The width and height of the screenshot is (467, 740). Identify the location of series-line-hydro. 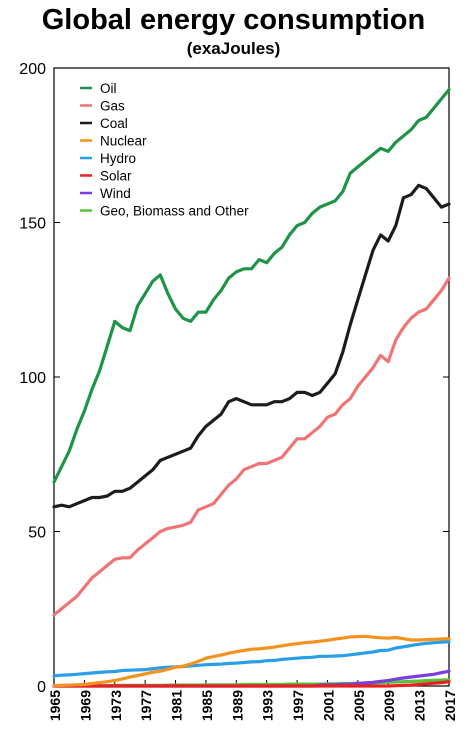
(251, 659).